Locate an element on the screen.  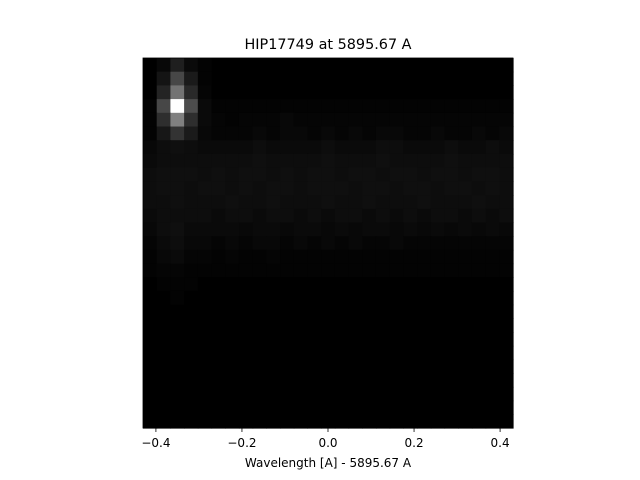
x-axis: −0.4 −0.2 0.0 0.2 0.4 is located at coordinates (325, 439).